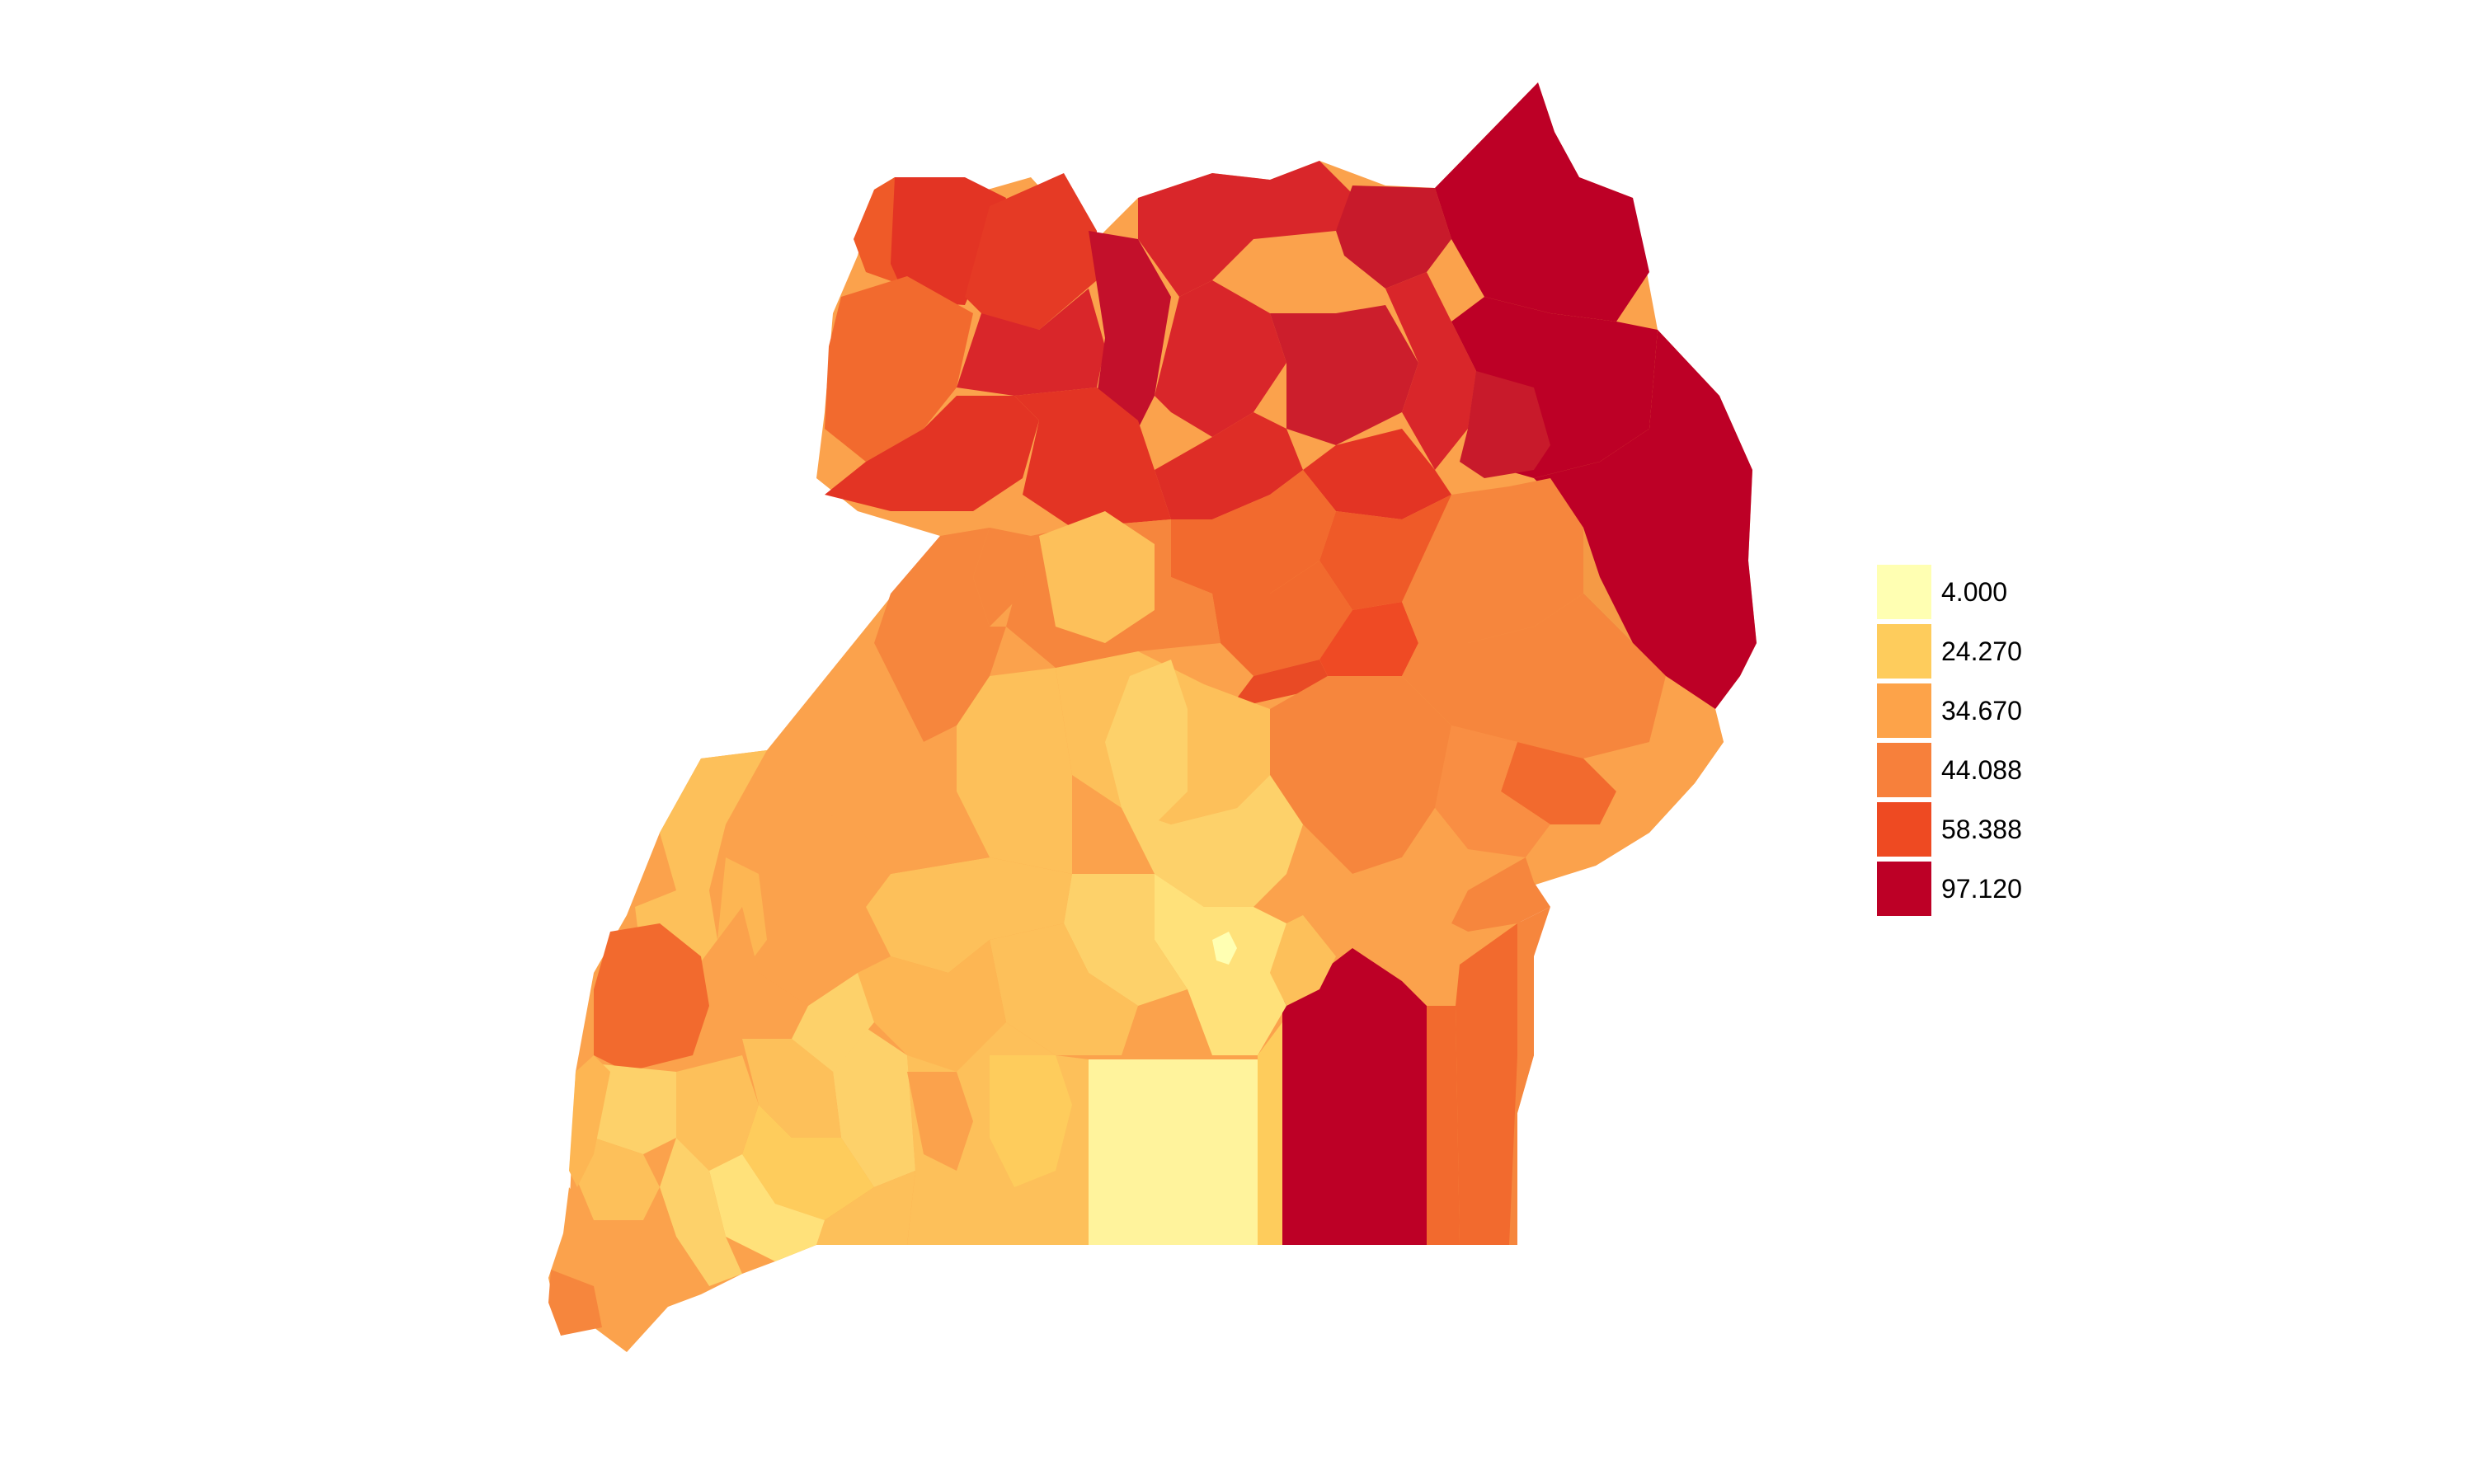 The height and width of the screenshot is (1484, 2474). What do you see at coordinates (1368, 647) in the screenshot?
I see `region-teso-d` at bounding box center [1368, 647].